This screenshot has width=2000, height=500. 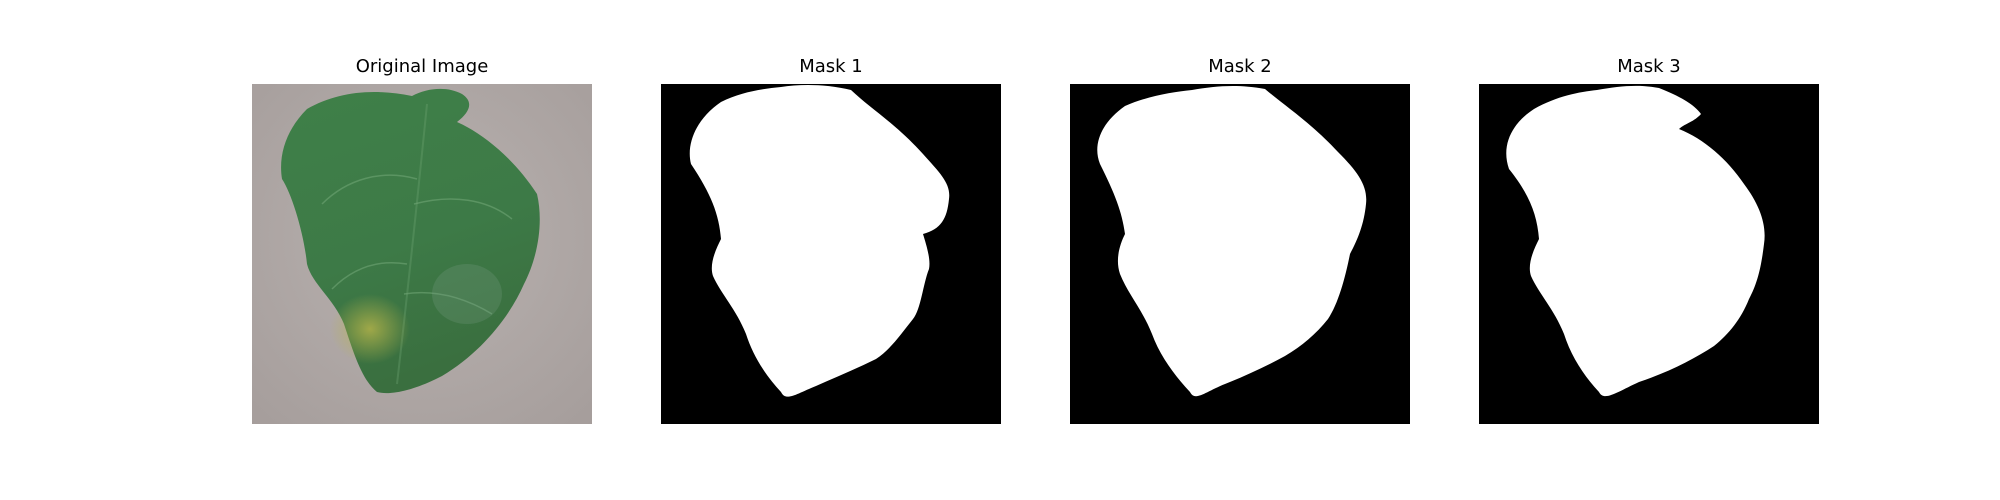 What do you see at coordinates (819, 241) in the screenshot?
I see `mask-1-region` at bounding box center [819, 241].